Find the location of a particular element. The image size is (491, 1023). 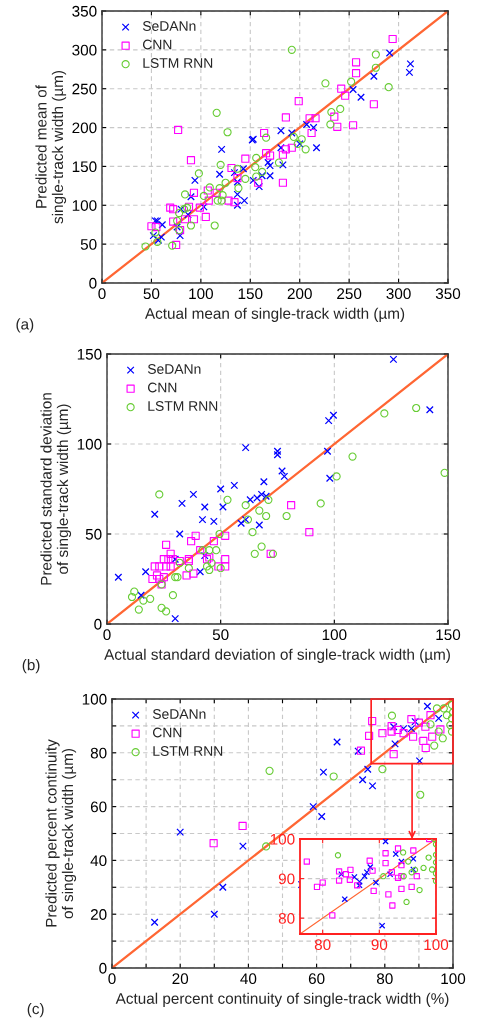

y-tick-label: 300 is located at coordinates (84, 50).